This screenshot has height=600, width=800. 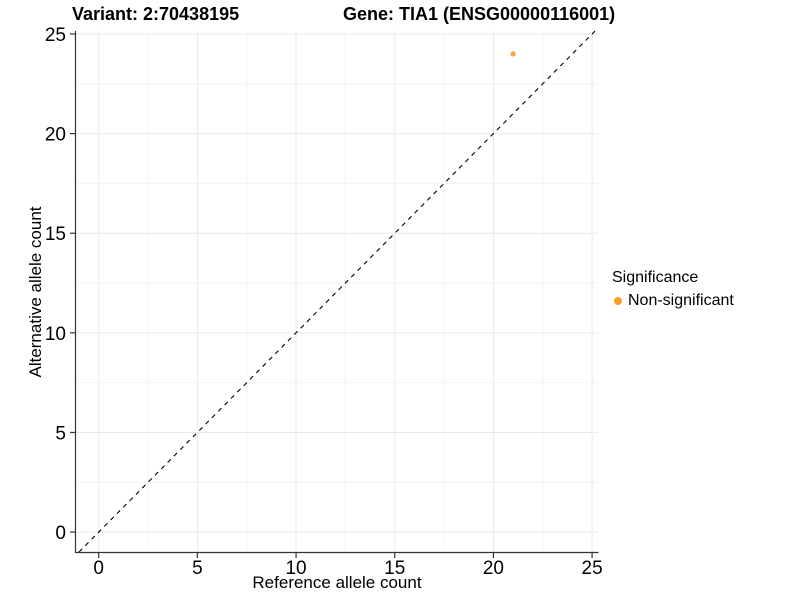 I want to click on x-axis-title: Reference allele count, so click(x=337, y=582).